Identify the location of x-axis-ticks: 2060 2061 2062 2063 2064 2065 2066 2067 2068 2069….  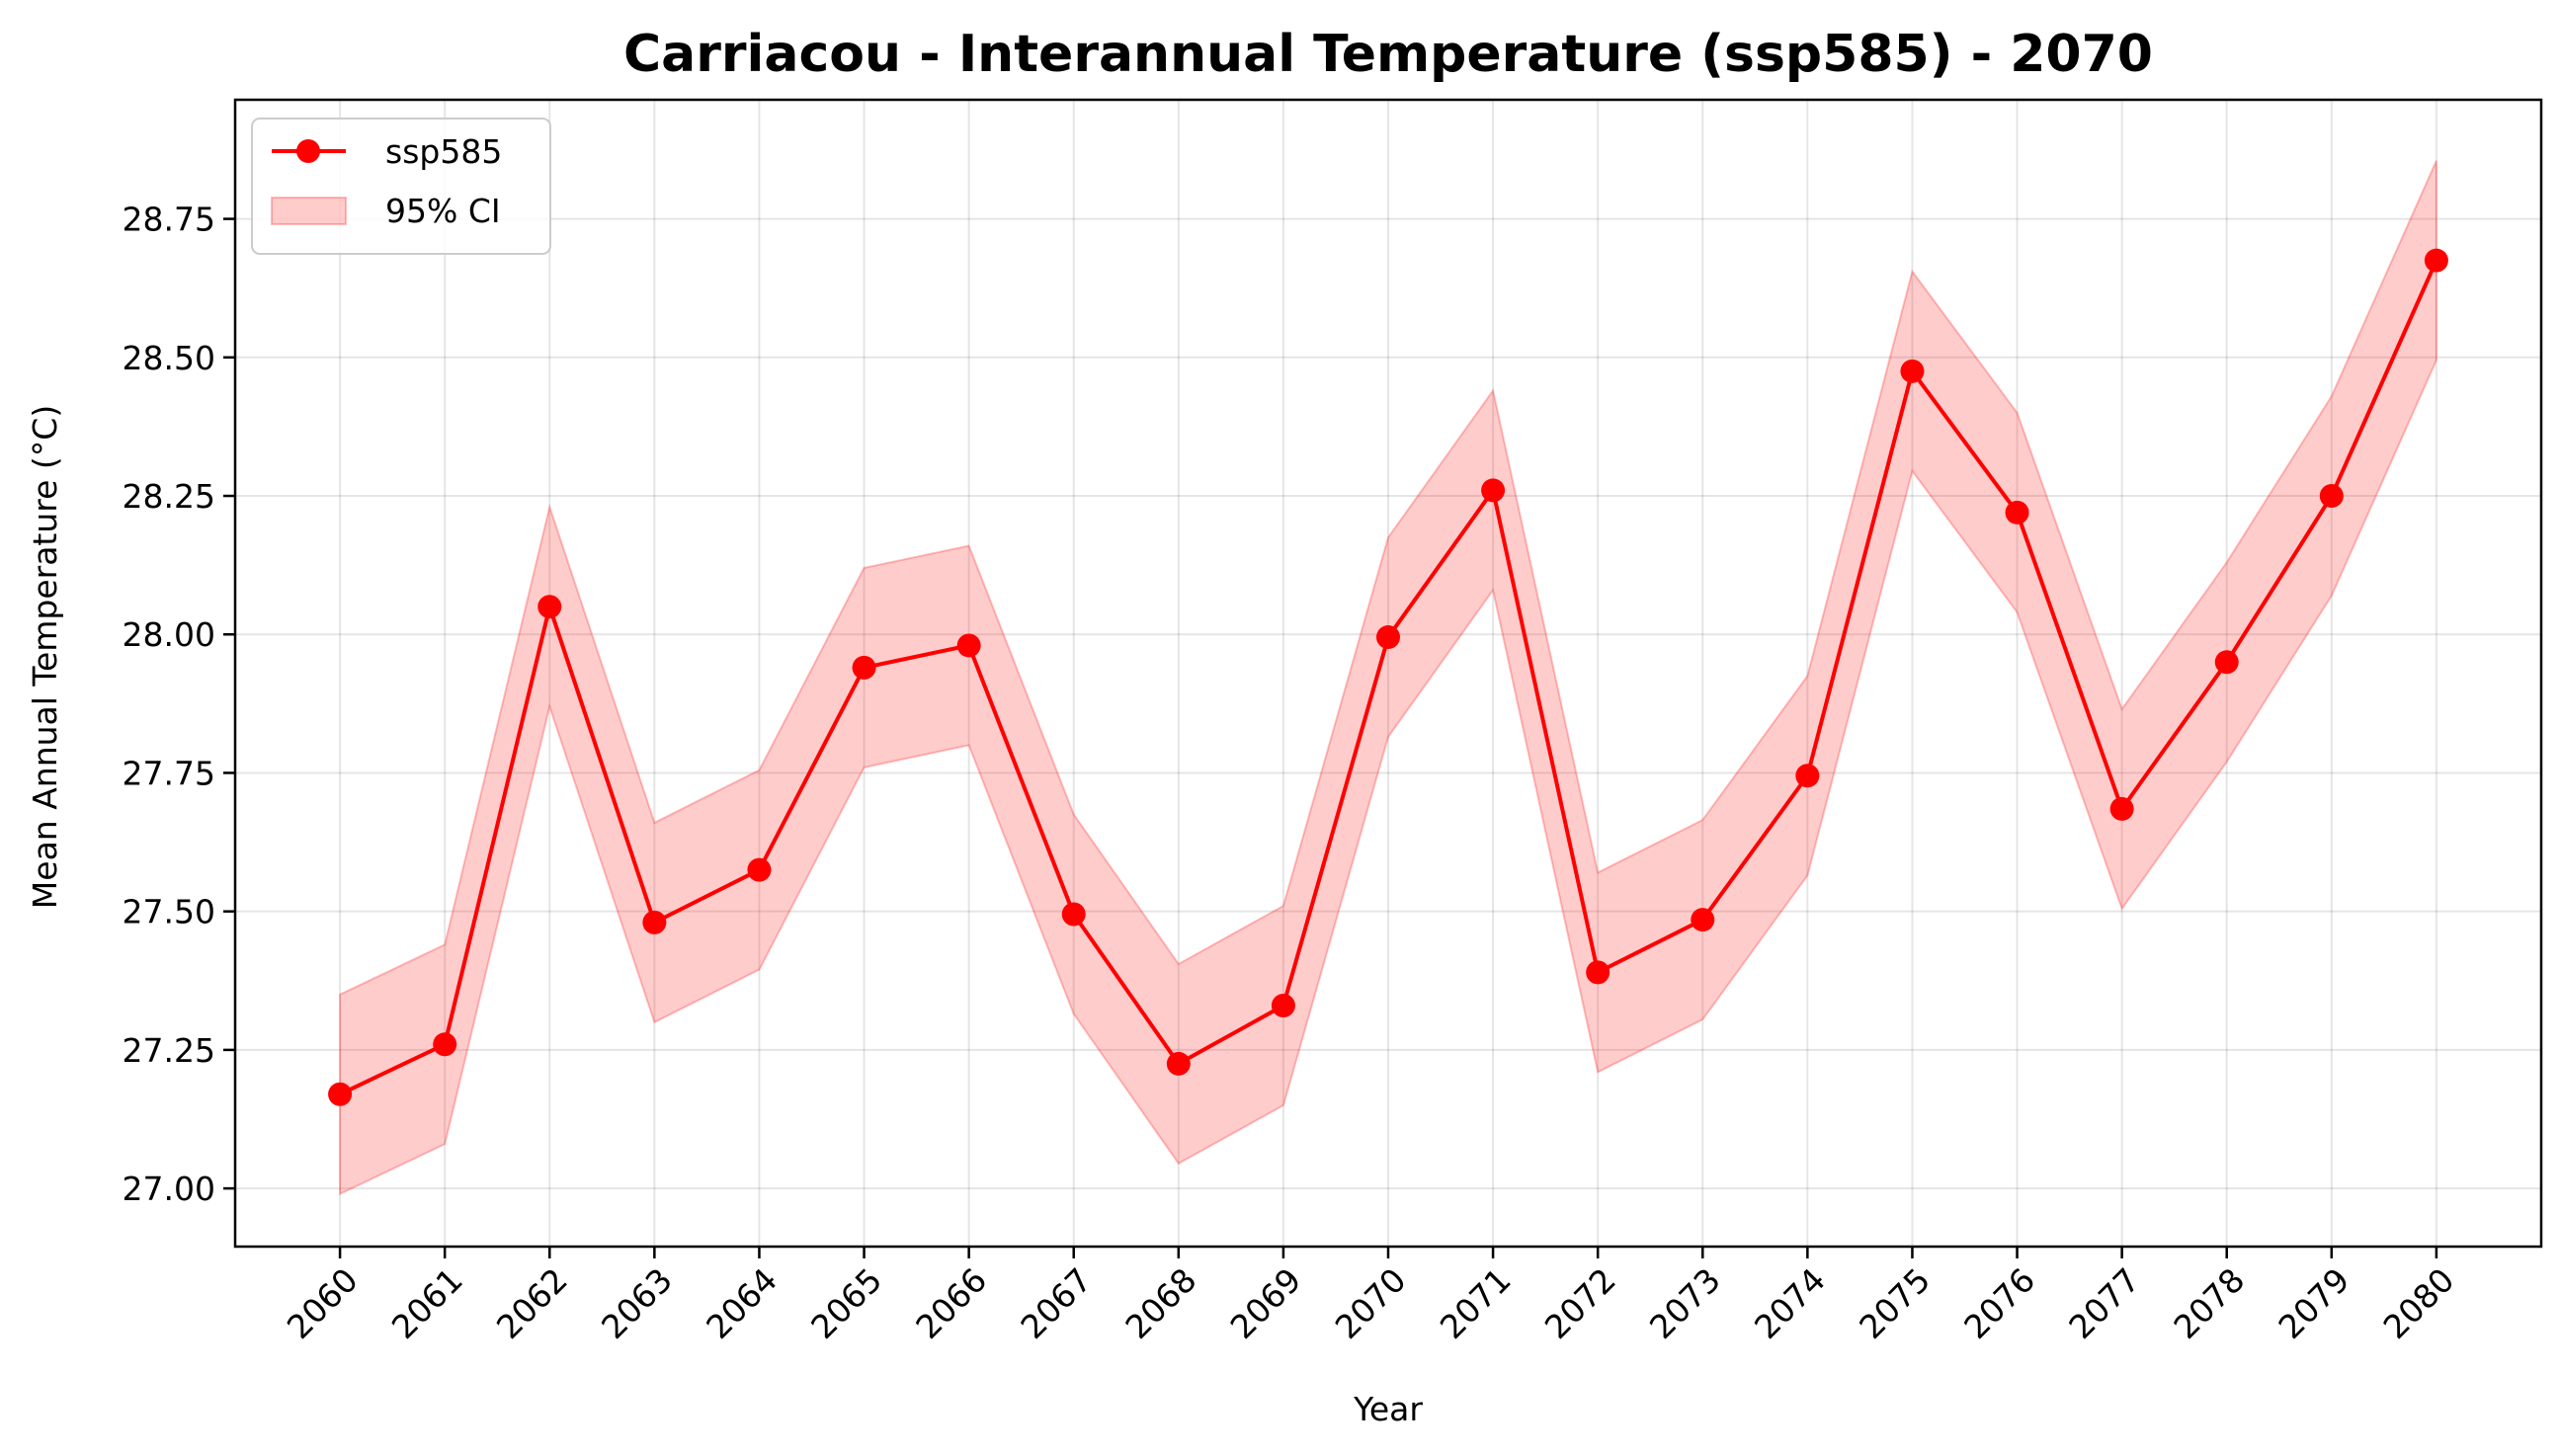
(1371, 1296).